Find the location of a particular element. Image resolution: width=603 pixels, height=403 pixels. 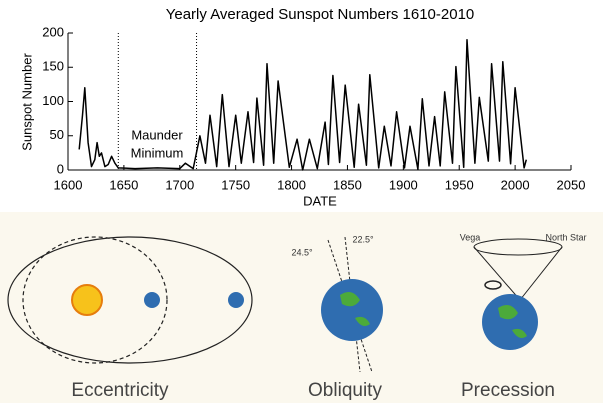

x-tick-label: 1750 is located at coordinates (235, 184).